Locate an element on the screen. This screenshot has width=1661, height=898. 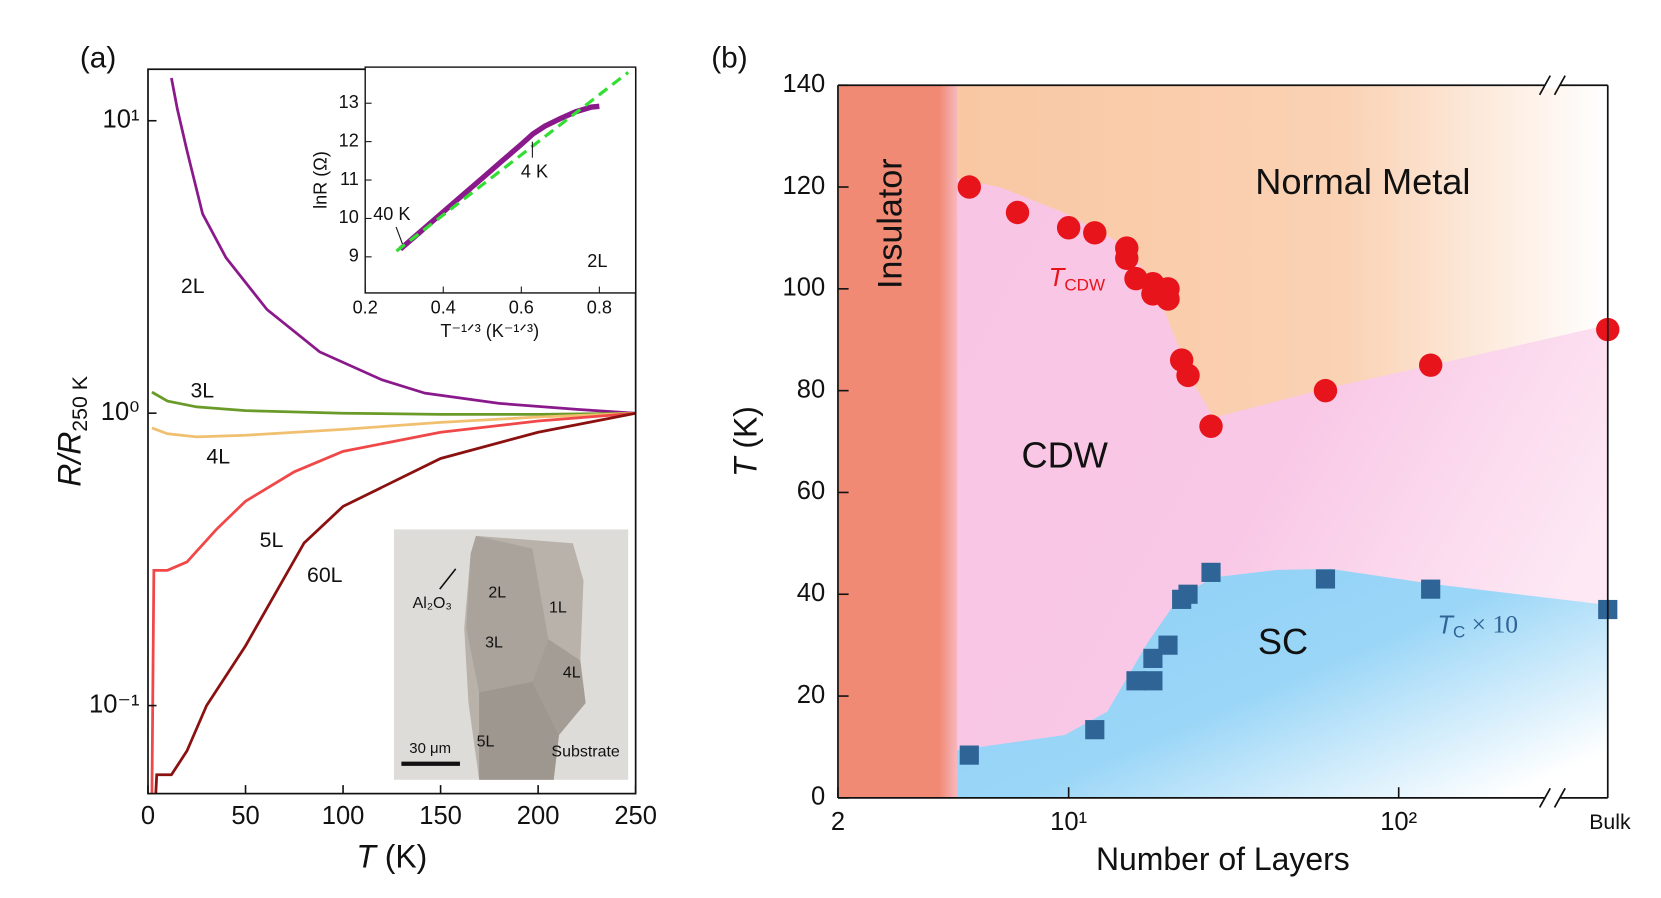
series-label: 5L is located at coordinates (272, 540).